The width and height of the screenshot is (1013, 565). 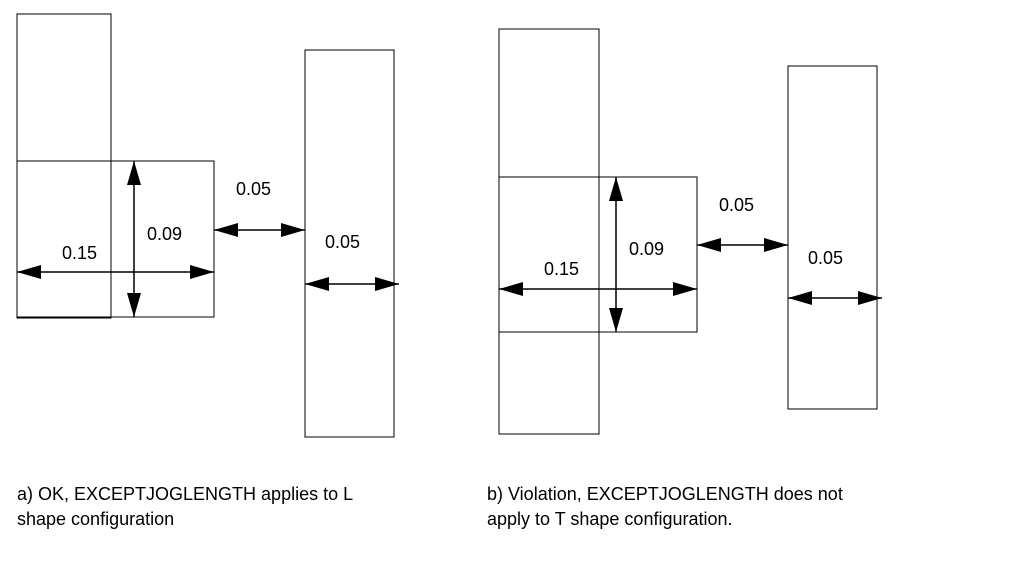 I want to click on neighbor-wire-a, so click(x=349, y=243).